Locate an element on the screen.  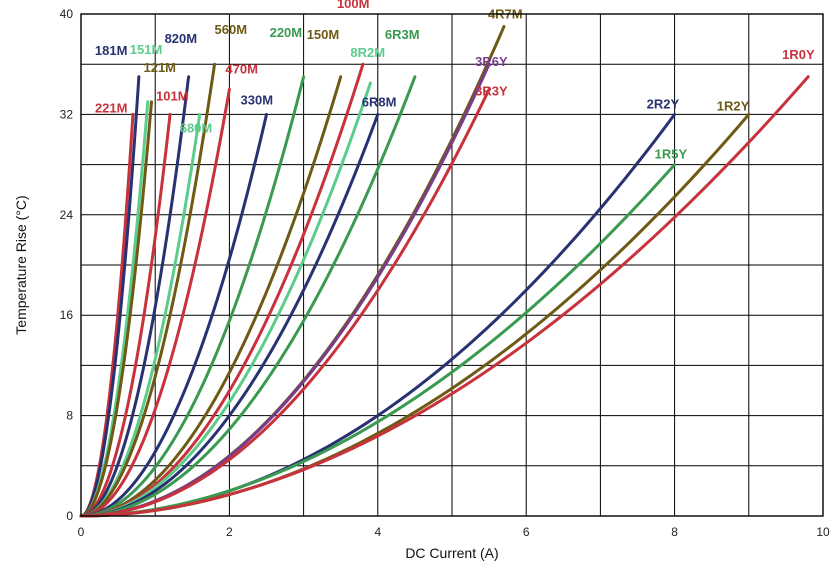
series-label-121m: 121M is located at coordinates (159, 67).